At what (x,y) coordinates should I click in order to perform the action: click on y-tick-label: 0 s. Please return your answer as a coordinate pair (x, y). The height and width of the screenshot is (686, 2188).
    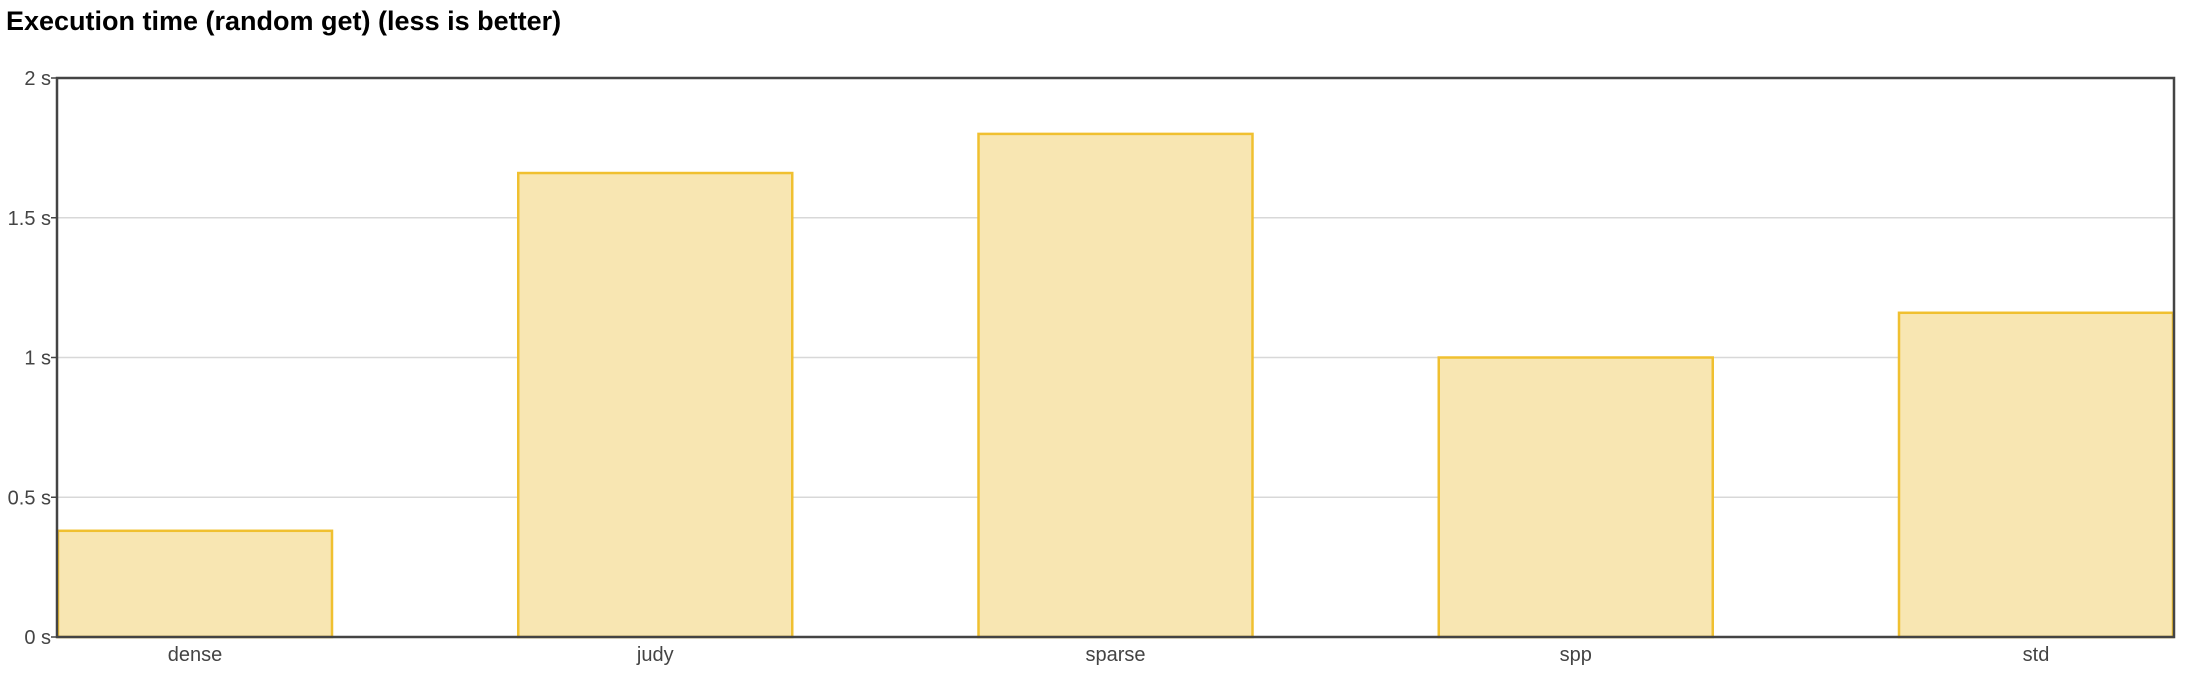
    Looking at the image, I should click on (37, 638).